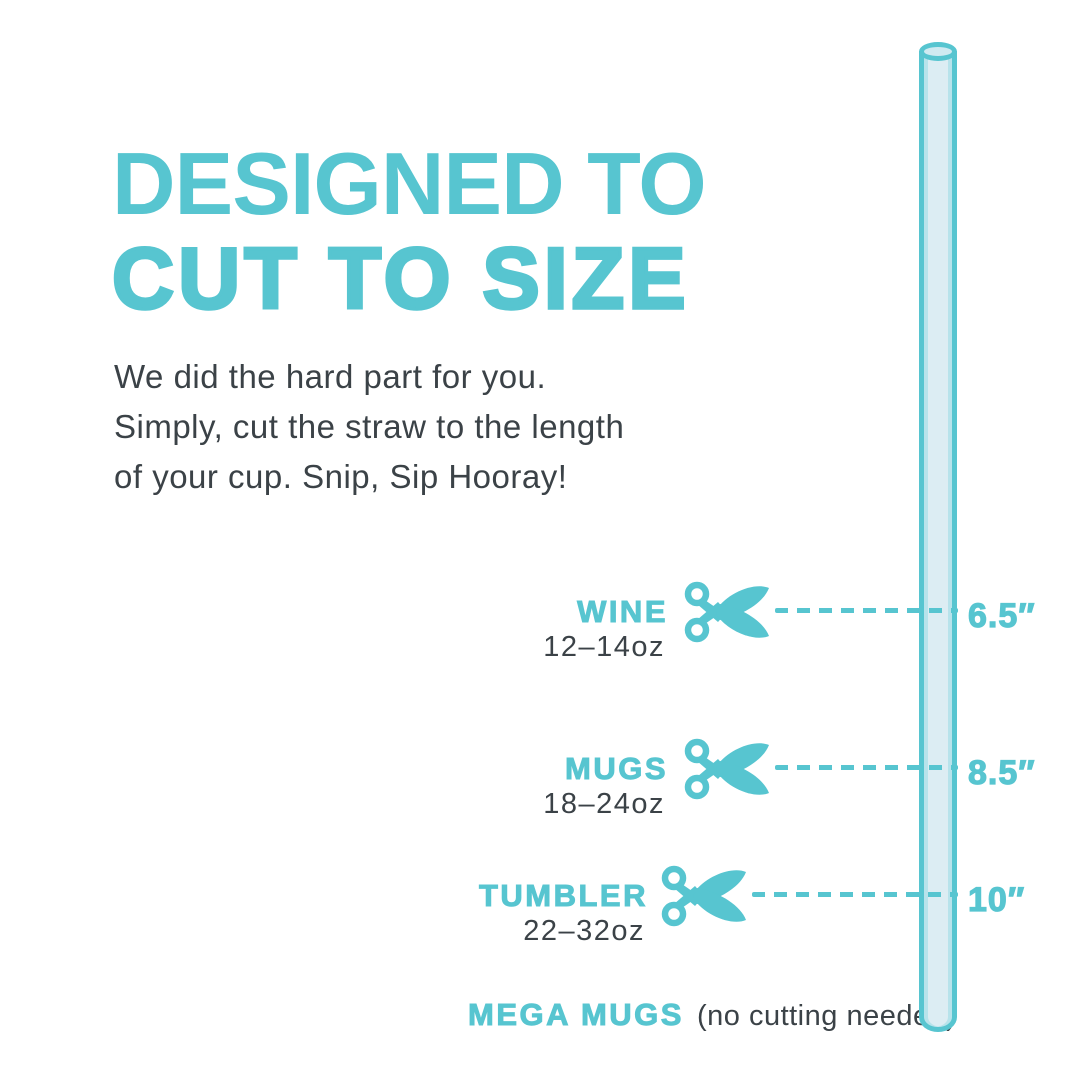  Describe the element at coordinates (400, 279) in the screenshot. I see `title-line-2: CUT TO SIZE` at that location.